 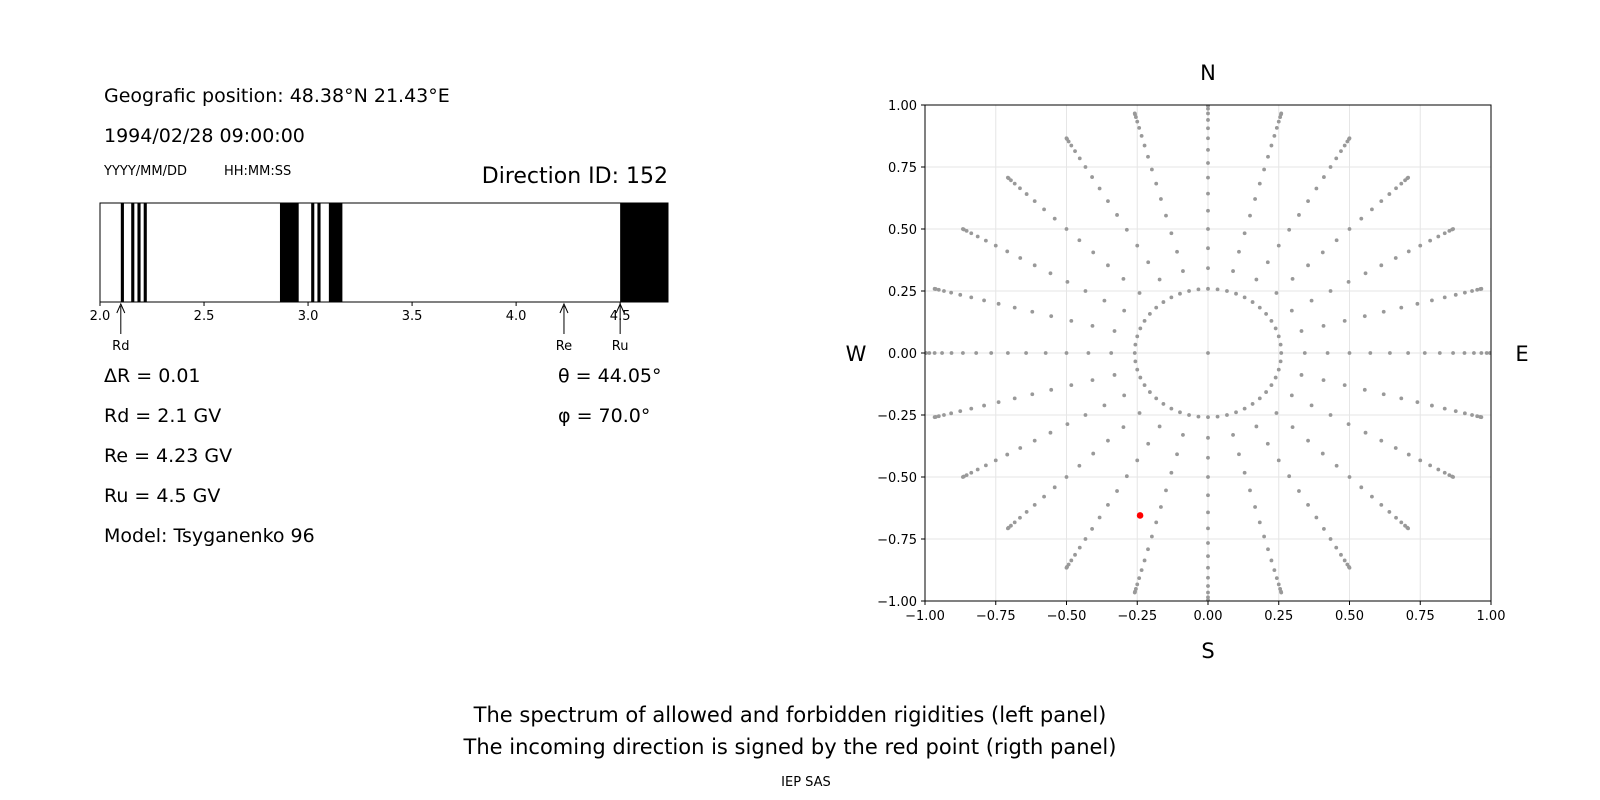 I want to click on date-format-label: YYYY/MM/DD, so click(x=145, y=171).